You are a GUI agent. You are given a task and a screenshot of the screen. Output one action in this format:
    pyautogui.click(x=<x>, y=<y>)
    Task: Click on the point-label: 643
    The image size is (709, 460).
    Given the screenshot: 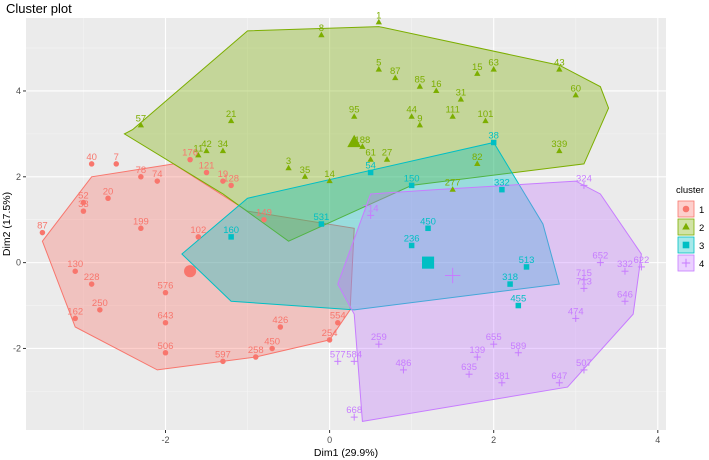 What is the action you would take?
    pyautogui.click(x=166, y=316)
    